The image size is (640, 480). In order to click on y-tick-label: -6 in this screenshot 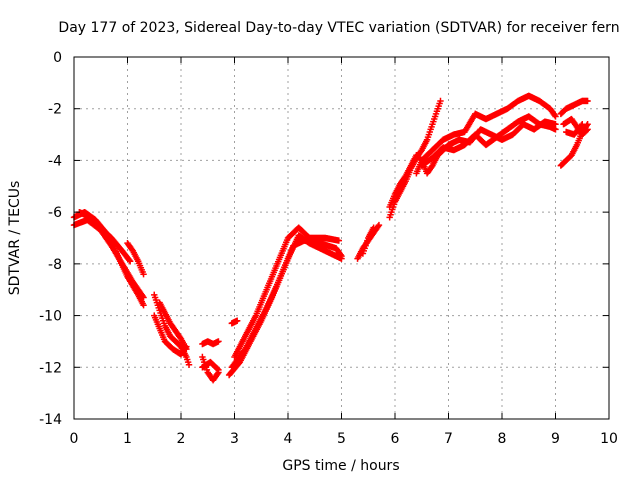, I will do `click(55, 213)`.